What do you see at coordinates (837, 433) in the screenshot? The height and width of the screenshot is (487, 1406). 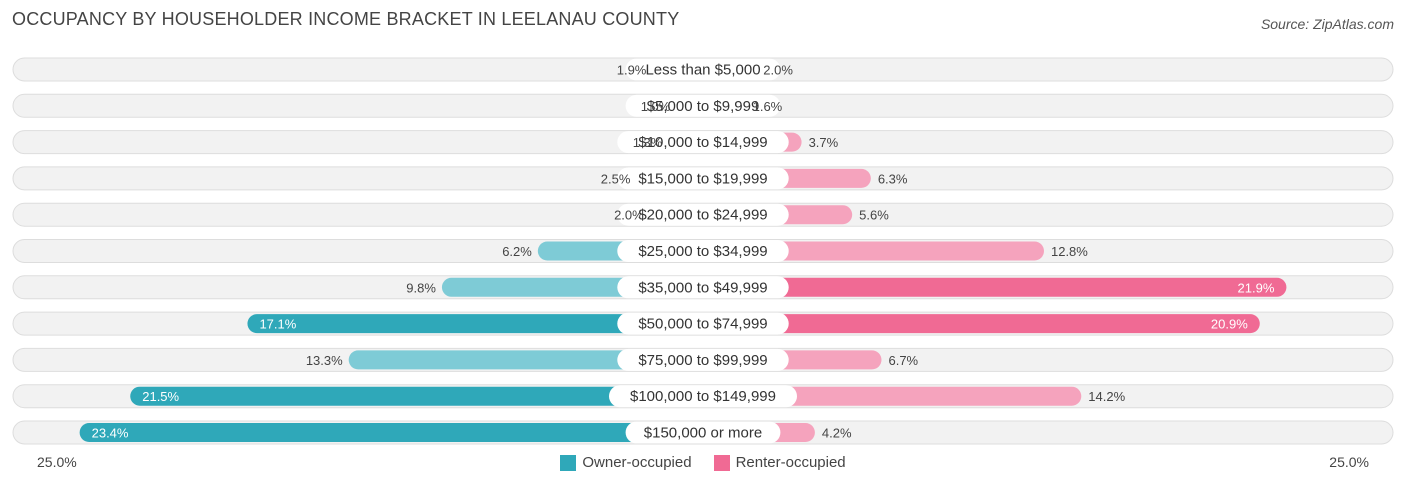 I see `renter-value-label: 4.2%` at bounding box center [837, 433].